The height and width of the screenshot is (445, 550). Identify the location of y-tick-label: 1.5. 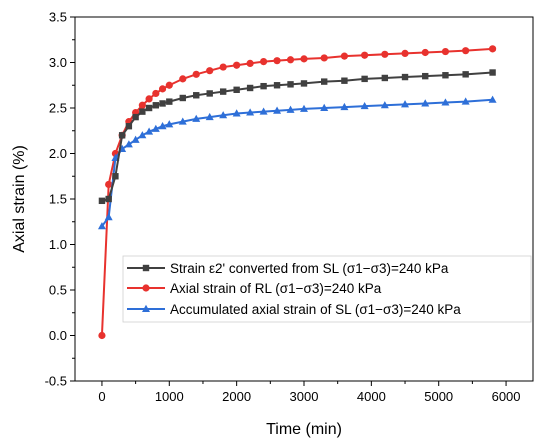
(58, 199).